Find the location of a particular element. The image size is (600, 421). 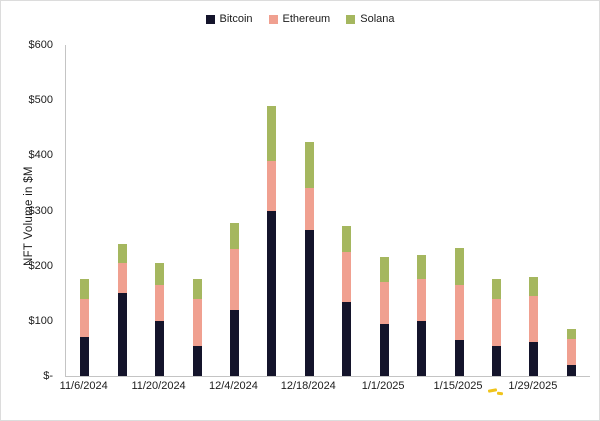

y-tick-label: $300 is located at coordinates (40, 210).